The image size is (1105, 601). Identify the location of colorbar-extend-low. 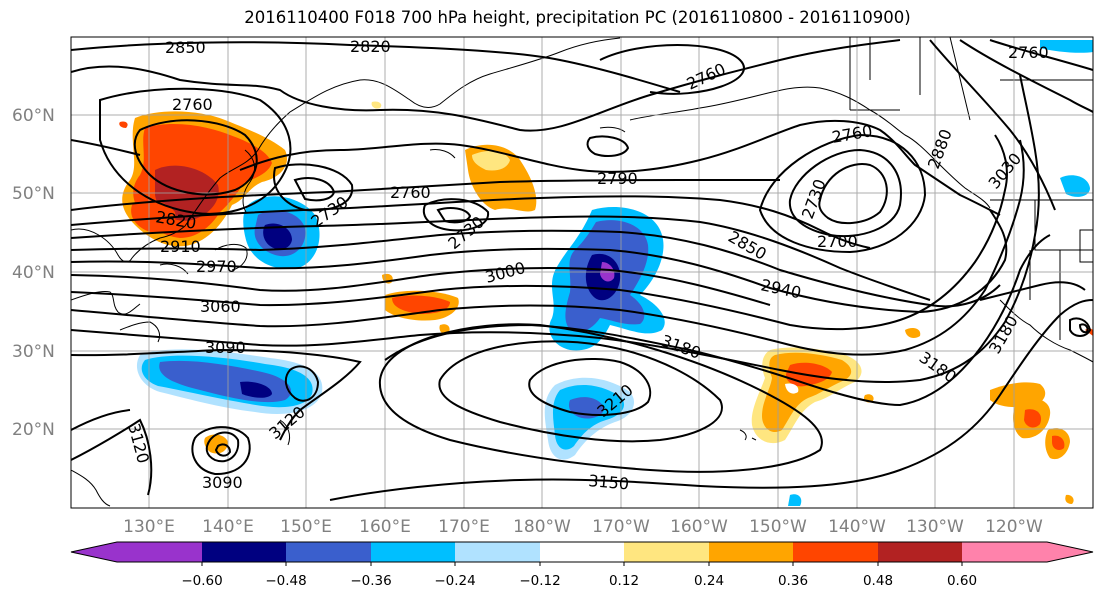
(94, 552).